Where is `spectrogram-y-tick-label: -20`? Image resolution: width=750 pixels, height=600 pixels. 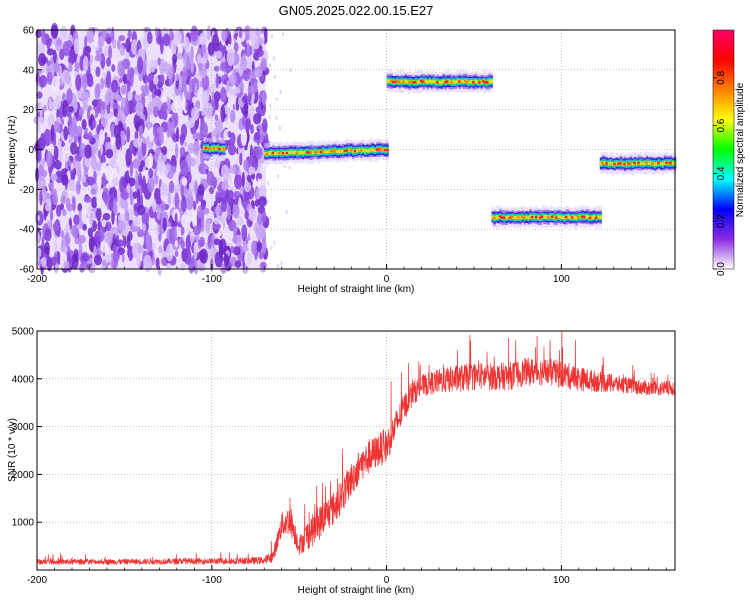
spectrogram-y-tick-label: -20 is located at coordinates (27, 190).